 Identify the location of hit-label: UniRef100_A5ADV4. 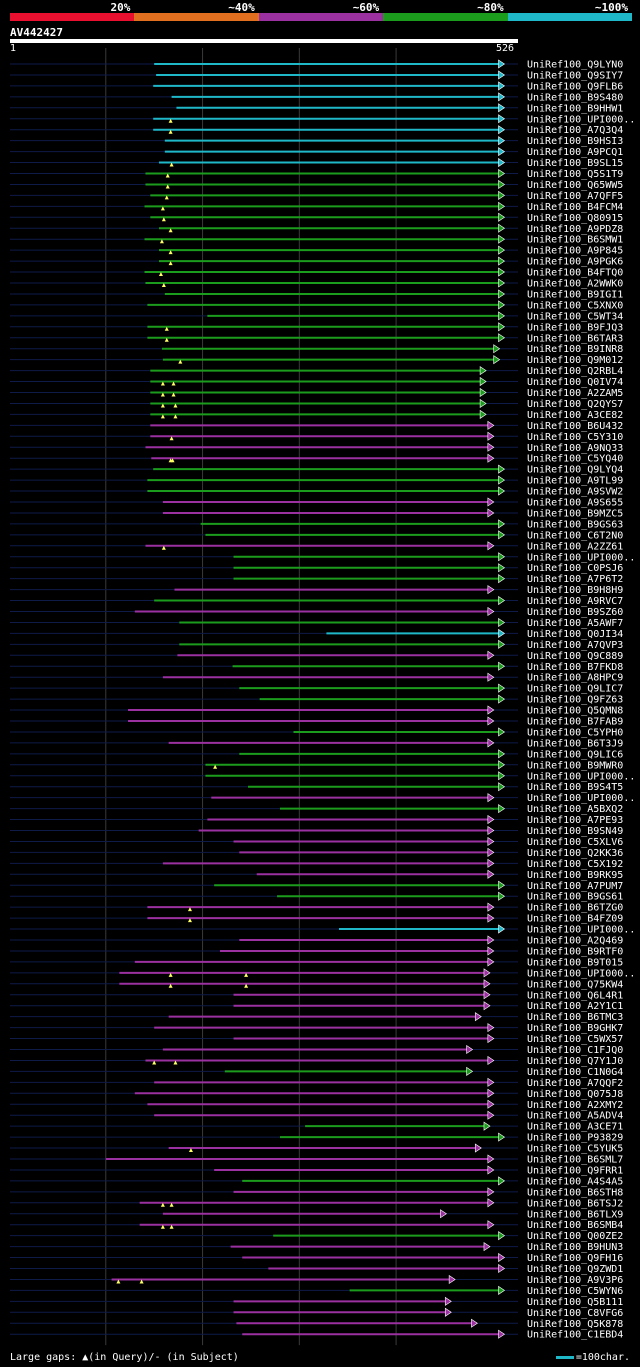
(575, 1116).